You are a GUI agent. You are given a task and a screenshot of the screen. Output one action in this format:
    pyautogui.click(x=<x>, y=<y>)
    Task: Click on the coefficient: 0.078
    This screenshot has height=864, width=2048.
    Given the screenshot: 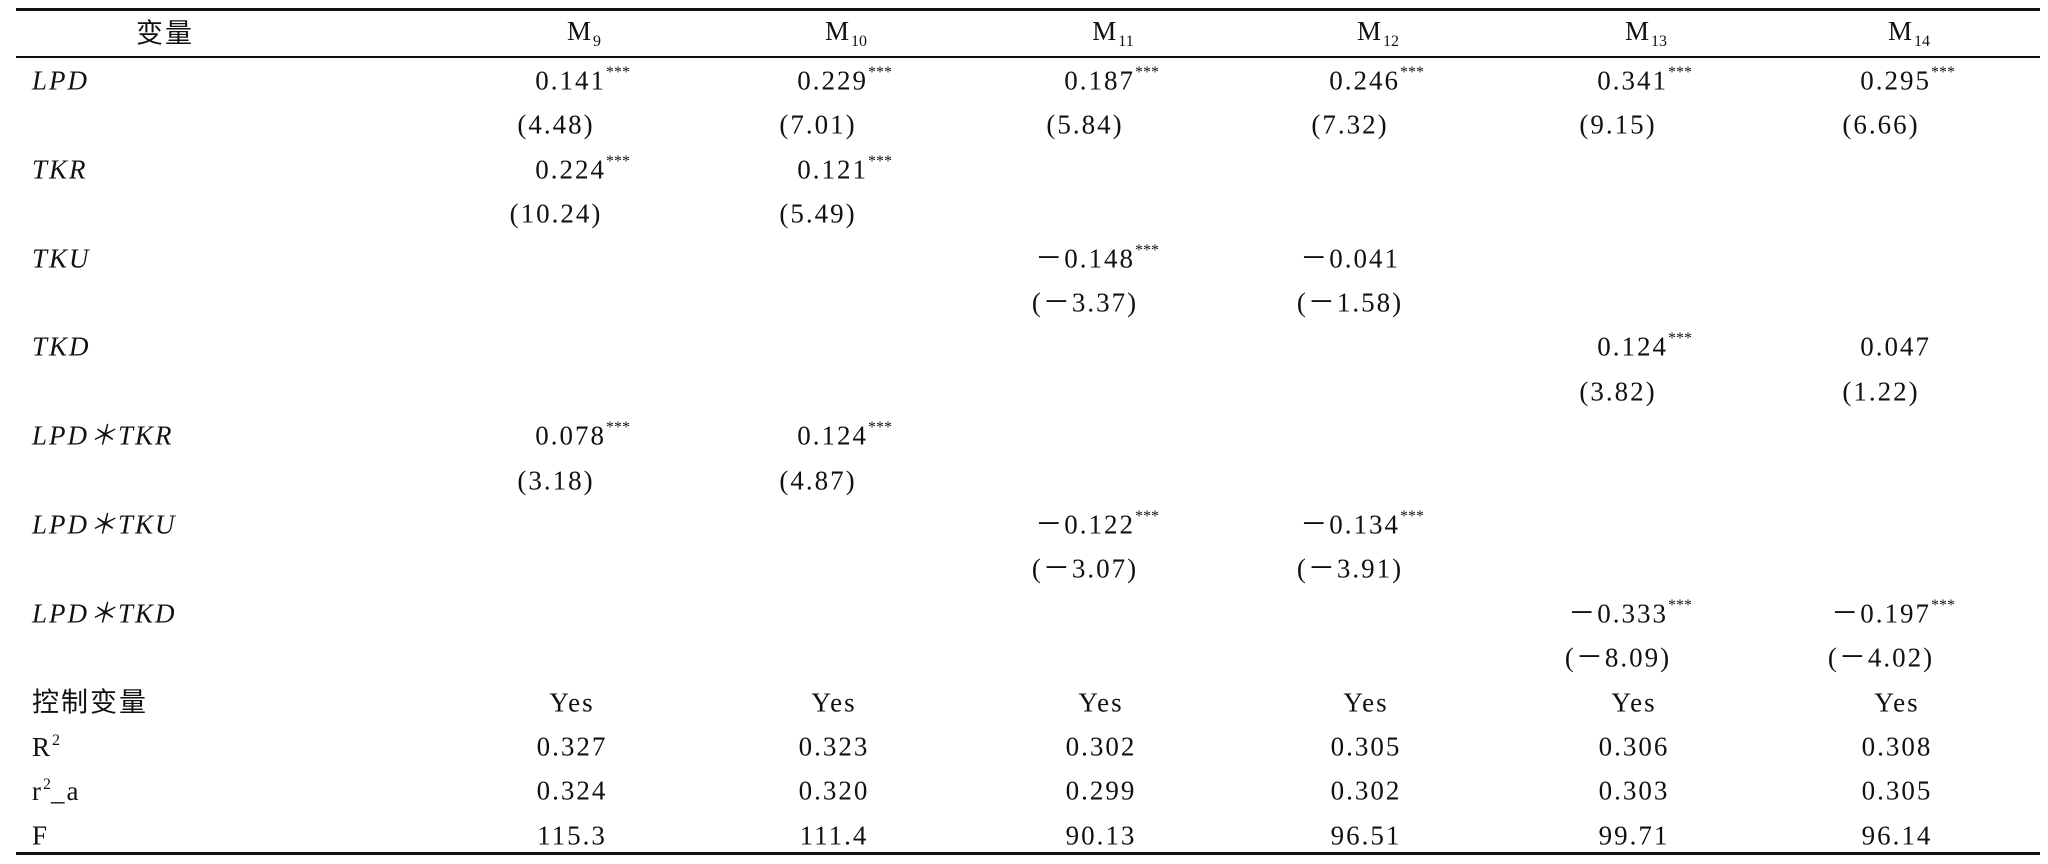 What is the action you would take?
    pyautogui.click(x=570, y=435)
    